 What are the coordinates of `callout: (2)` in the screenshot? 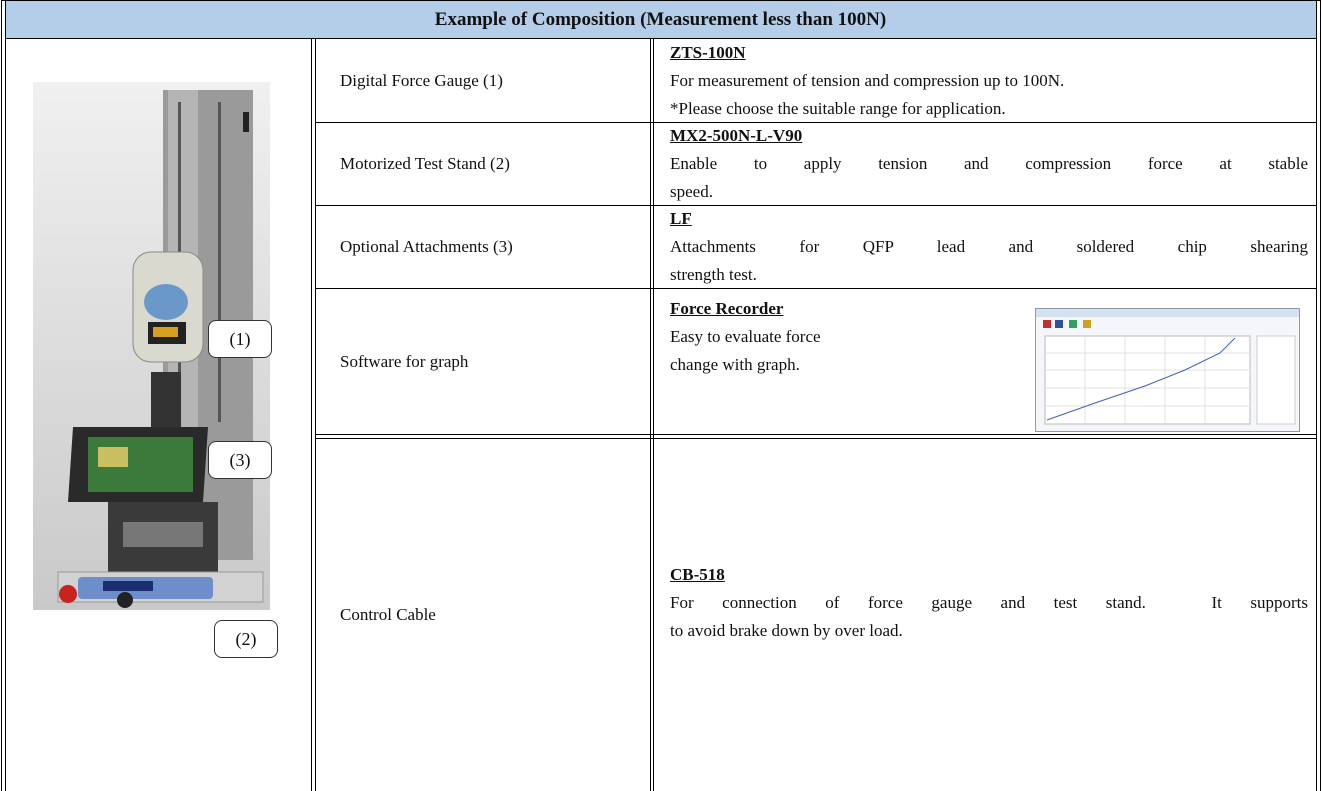 It's located at (246, 639).